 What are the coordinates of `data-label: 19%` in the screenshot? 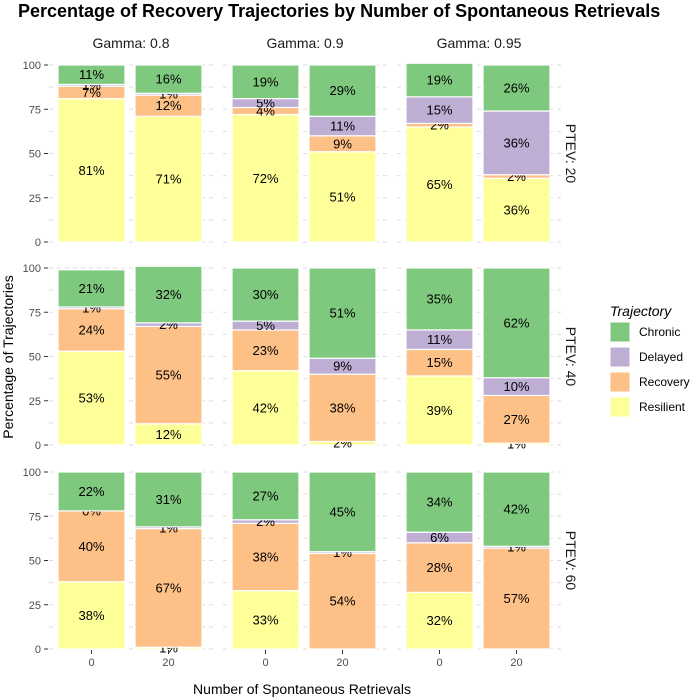 It's located at (439, 80).